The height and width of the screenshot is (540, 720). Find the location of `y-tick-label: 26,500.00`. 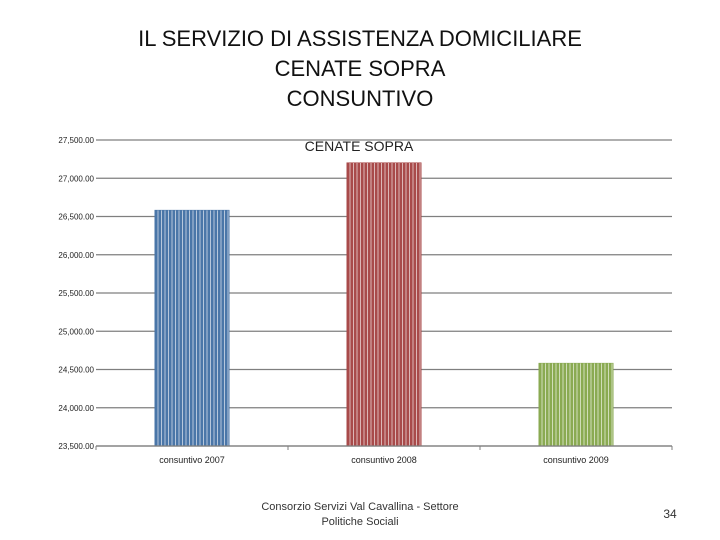

y-tick-label: 26,500.00 is located at coordinates (76, 217).